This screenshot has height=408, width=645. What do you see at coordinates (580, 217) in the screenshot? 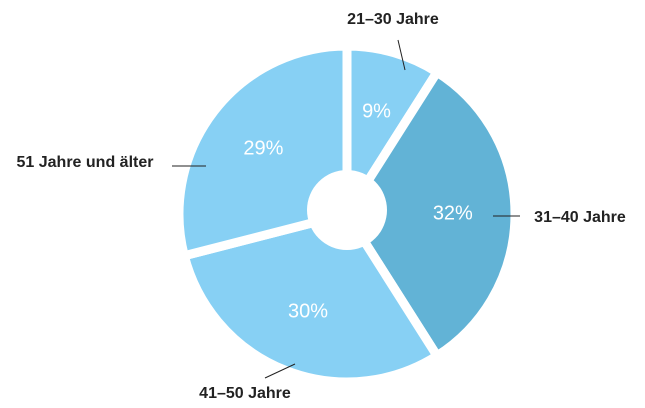
I see `category-label: 31–40 Jahre` at bounding box center [580, 217].